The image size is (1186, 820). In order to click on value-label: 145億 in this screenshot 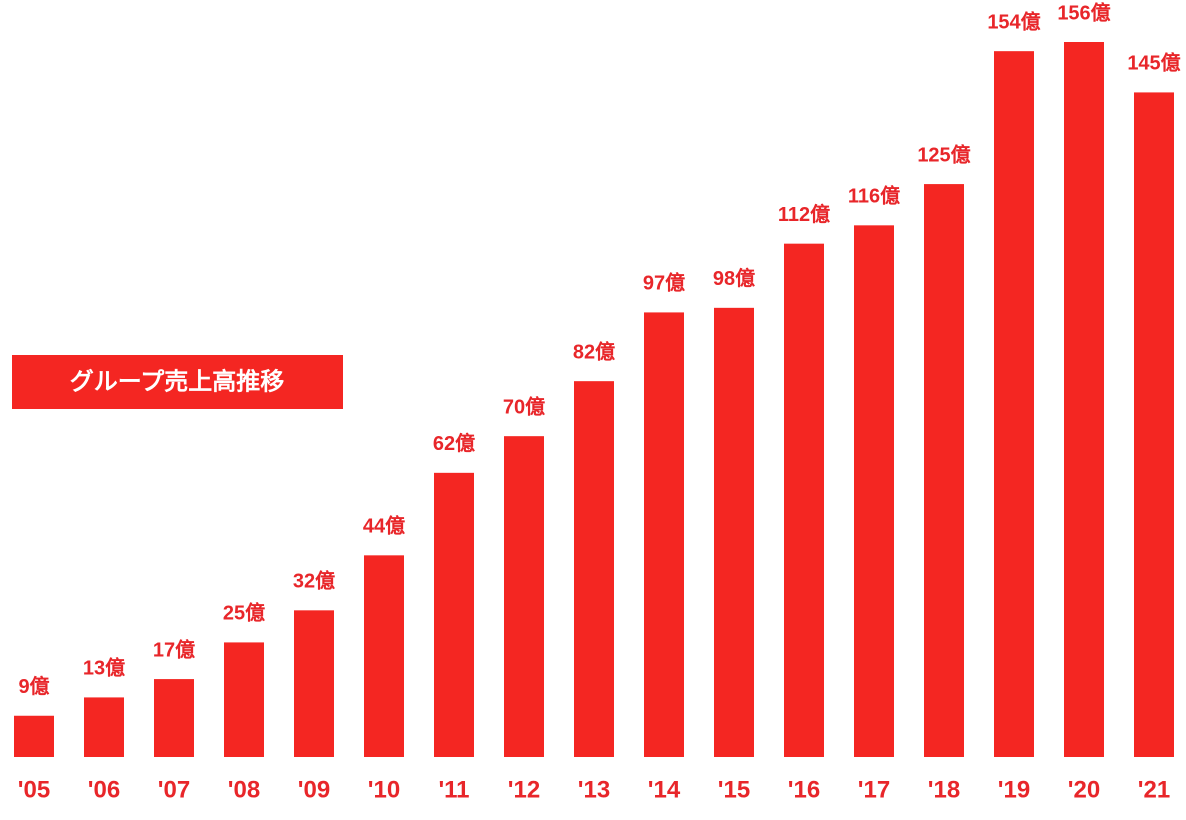, I will do `click(1153, 63)`.